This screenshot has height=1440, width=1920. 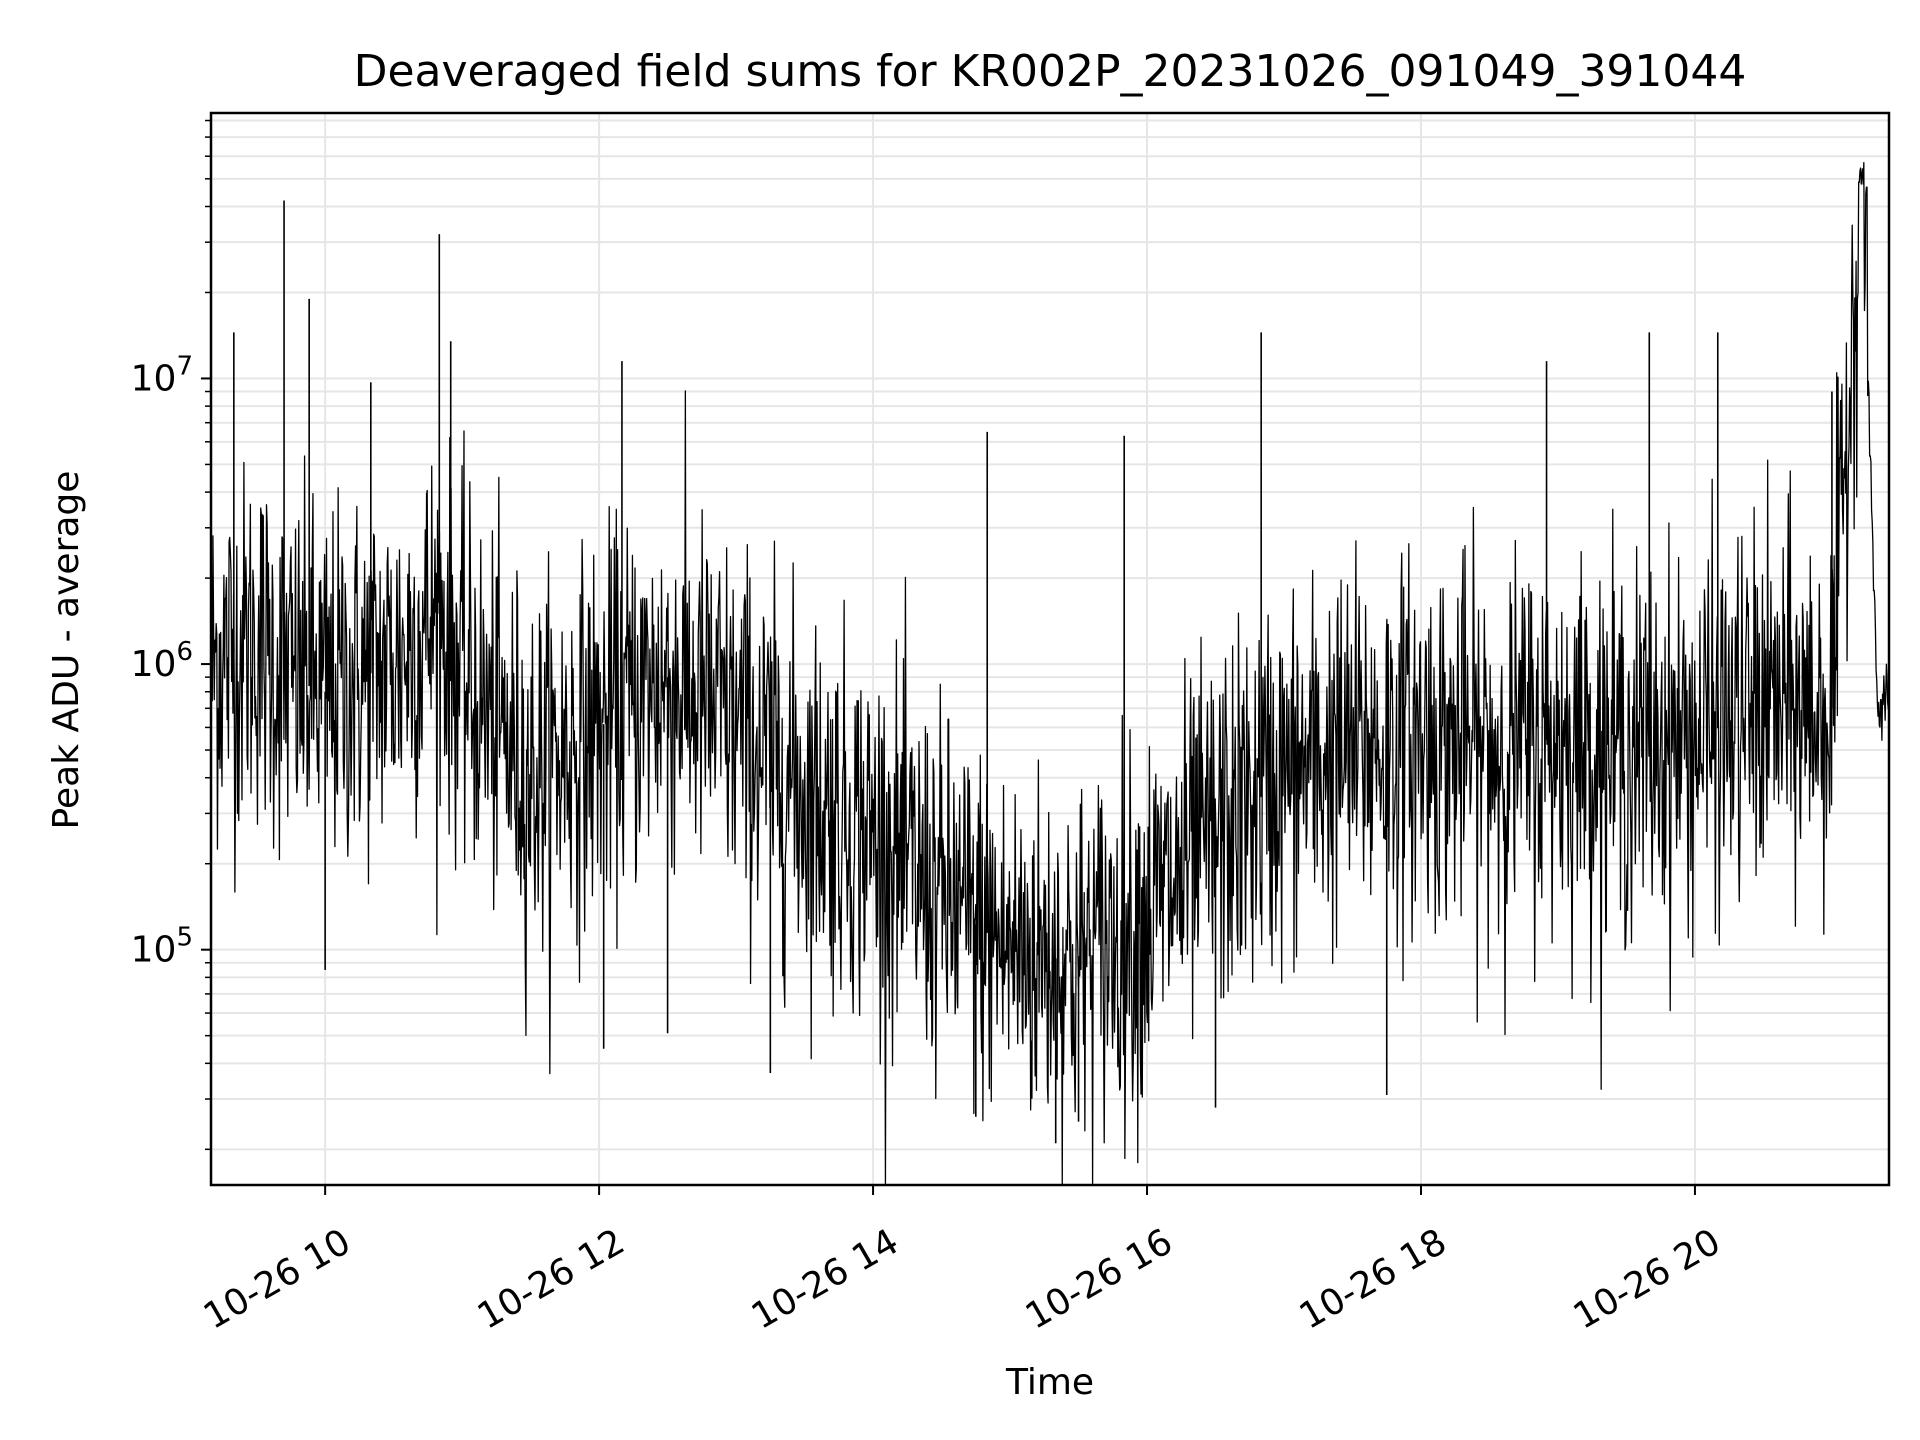 I want to click on y-tick-label: 10⁵, so click(x=162, y=947).